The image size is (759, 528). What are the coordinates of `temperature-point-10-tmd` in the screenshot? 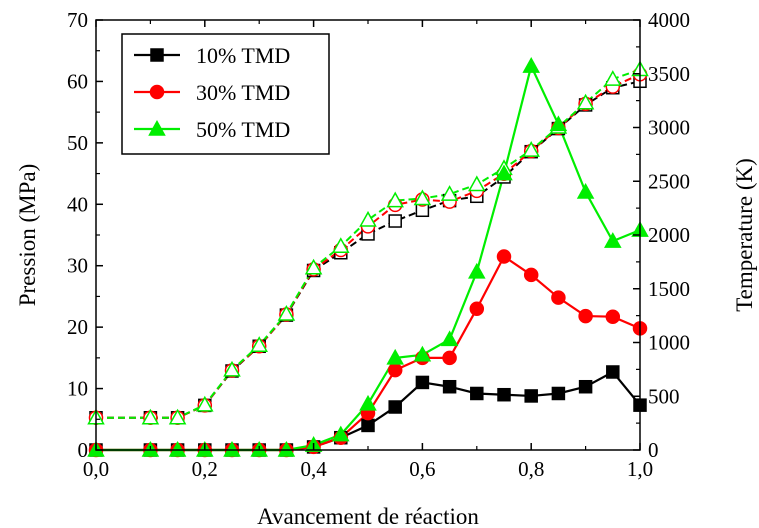 It's located at (395, 221).